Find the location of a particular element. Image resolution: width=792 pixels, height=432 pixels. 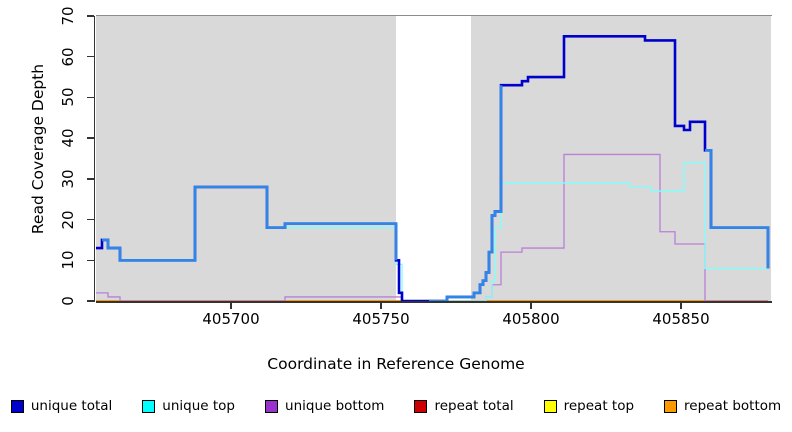

y-tick-label: 50 is located at coordinates (68, 97).